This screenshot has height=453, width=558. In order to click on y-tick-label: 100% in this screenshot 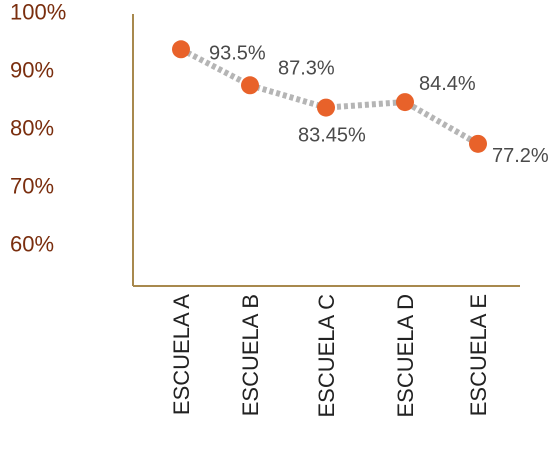, I will do `click(38, 12)`.